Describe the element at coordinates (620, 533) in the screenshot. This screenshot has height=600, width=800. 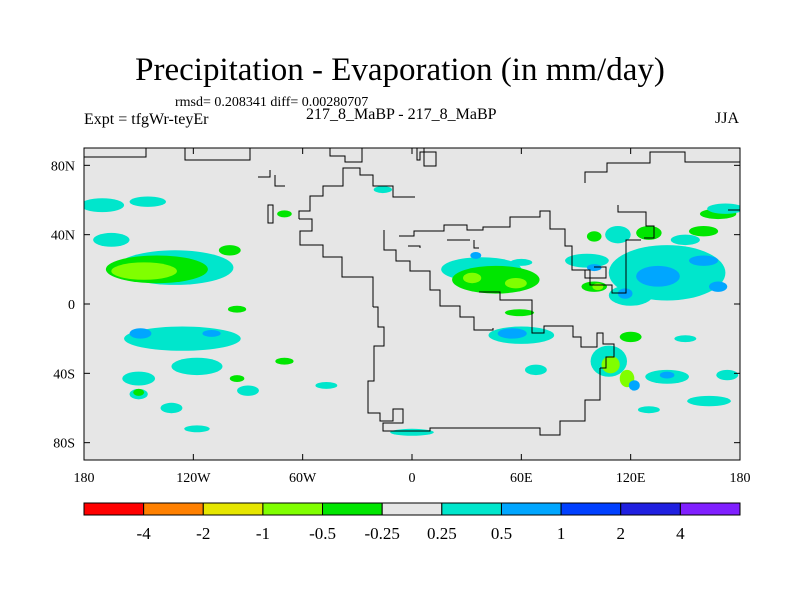
I see `colorbar-label: 2` at that location.